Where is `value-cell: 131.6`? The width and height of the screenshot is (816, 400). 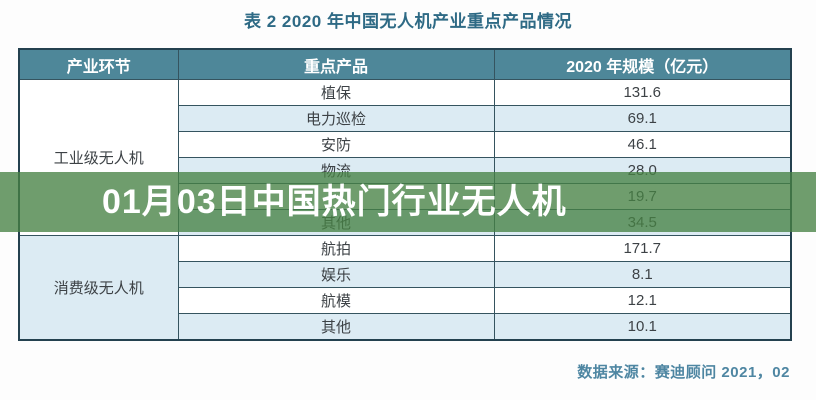
value-cell: 131.6 is located at coordinates (642, 92).